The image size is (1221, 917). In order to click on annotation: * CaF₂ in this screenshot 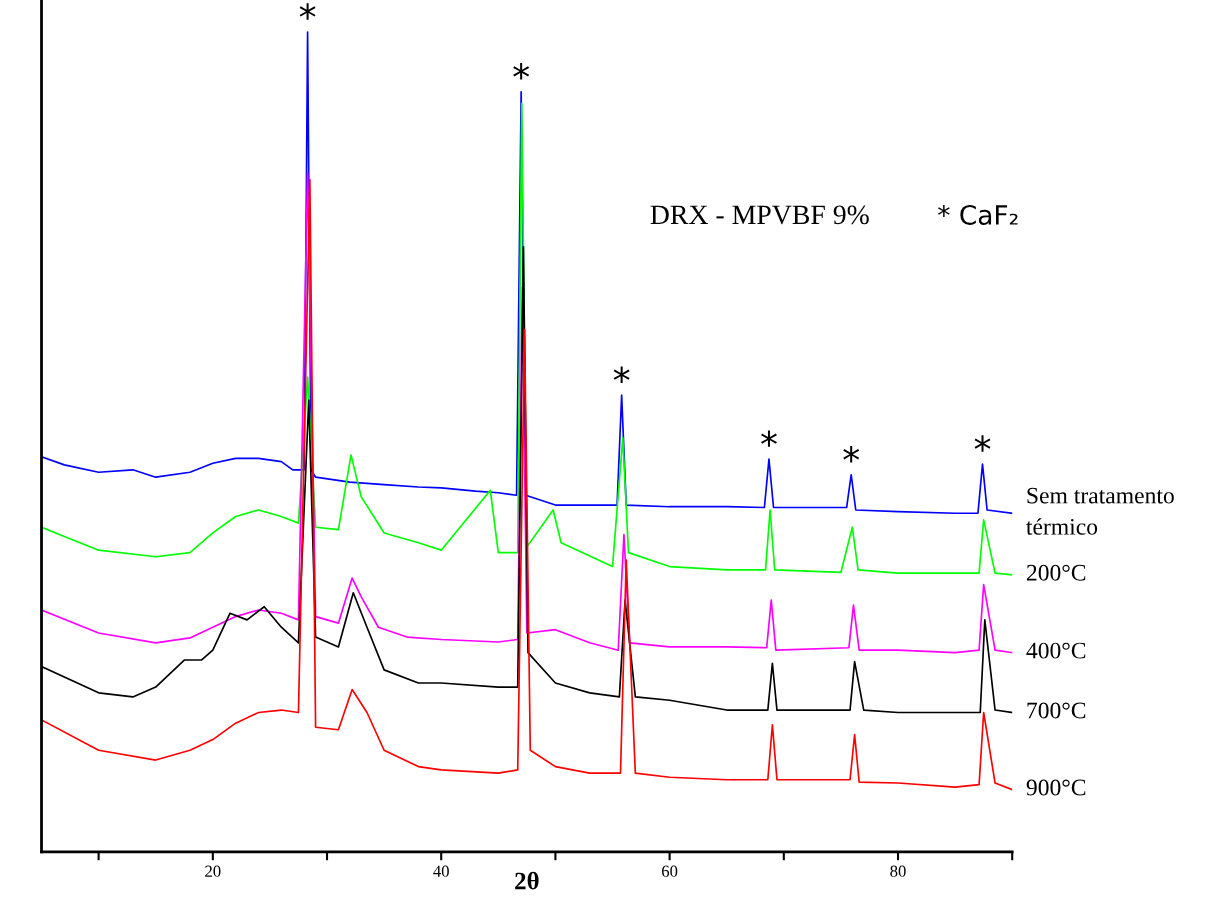, I will do `click(978, 214)`.